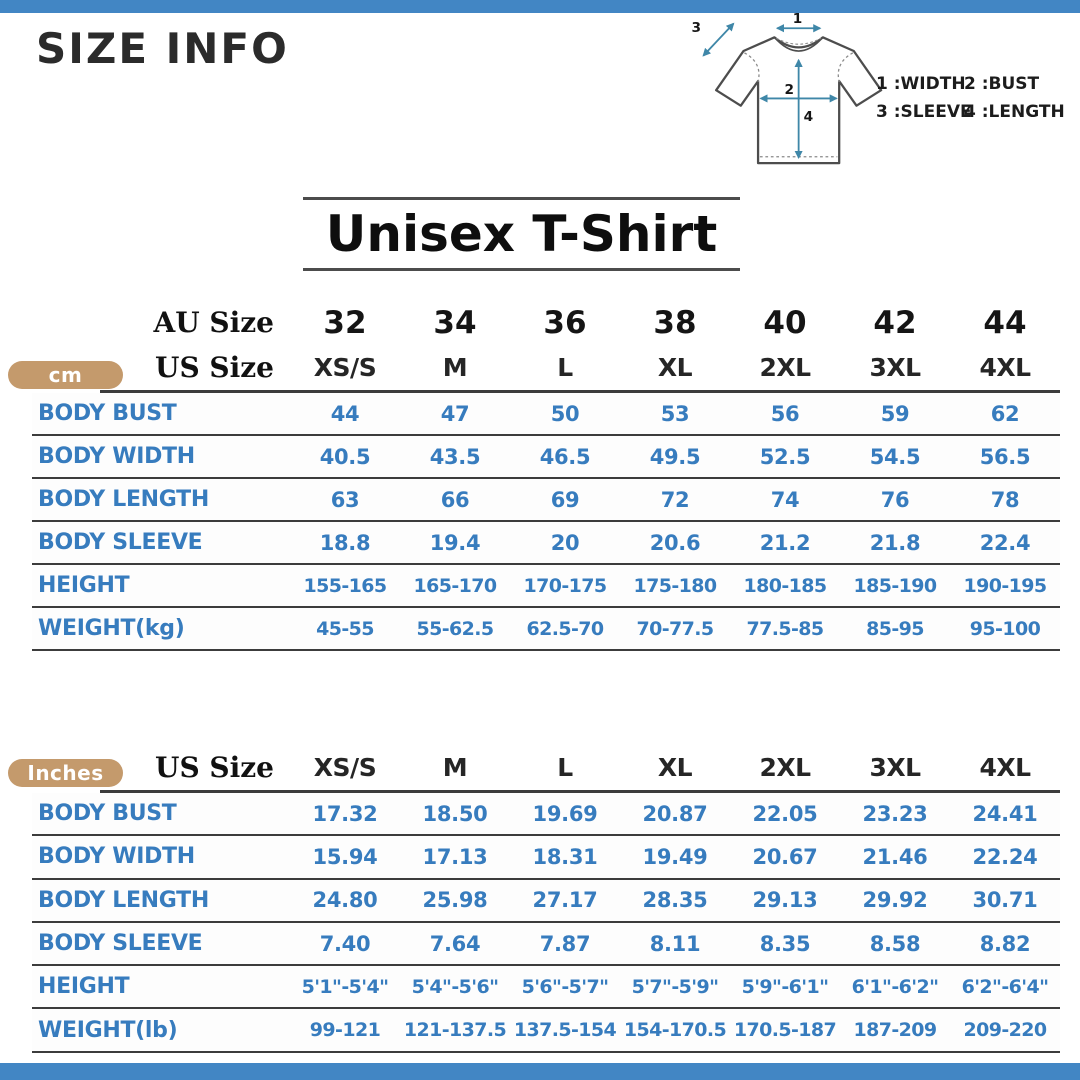 Image resolution: width=1080 pixels, height=1080 pixels. What do you see at coordinates (345, 542) in the screenshot?
I see `measurement-value: 18.8` at bounding box center [345, 542].